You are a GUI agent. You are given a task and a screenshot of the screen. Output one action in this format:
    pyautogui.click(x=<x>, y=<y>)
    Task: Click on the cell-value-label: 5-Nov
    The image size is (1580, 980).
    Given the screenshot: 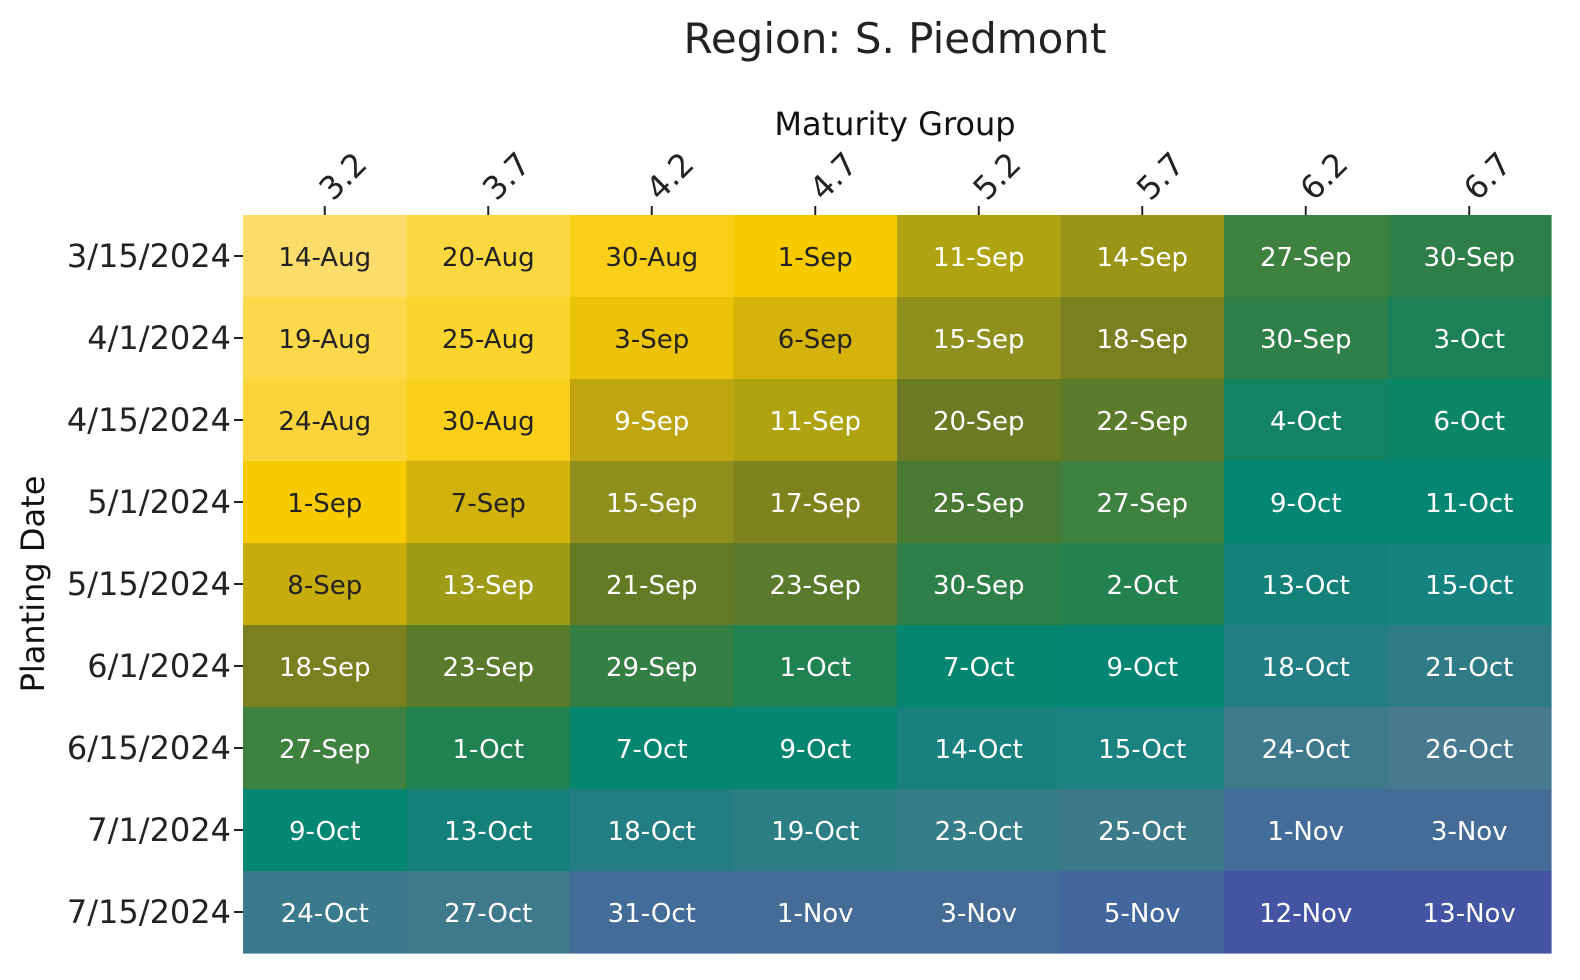 What is the action you would take?
    pyautogui.click(x=1142, y=914)
    